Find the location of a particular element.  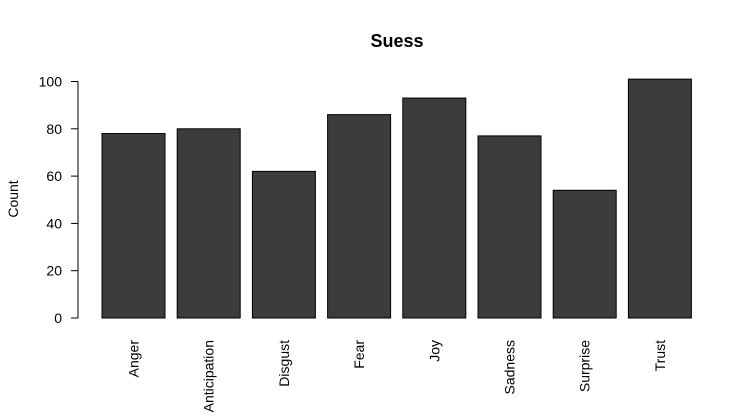

bar-anger is located at coordinates (133, 226).